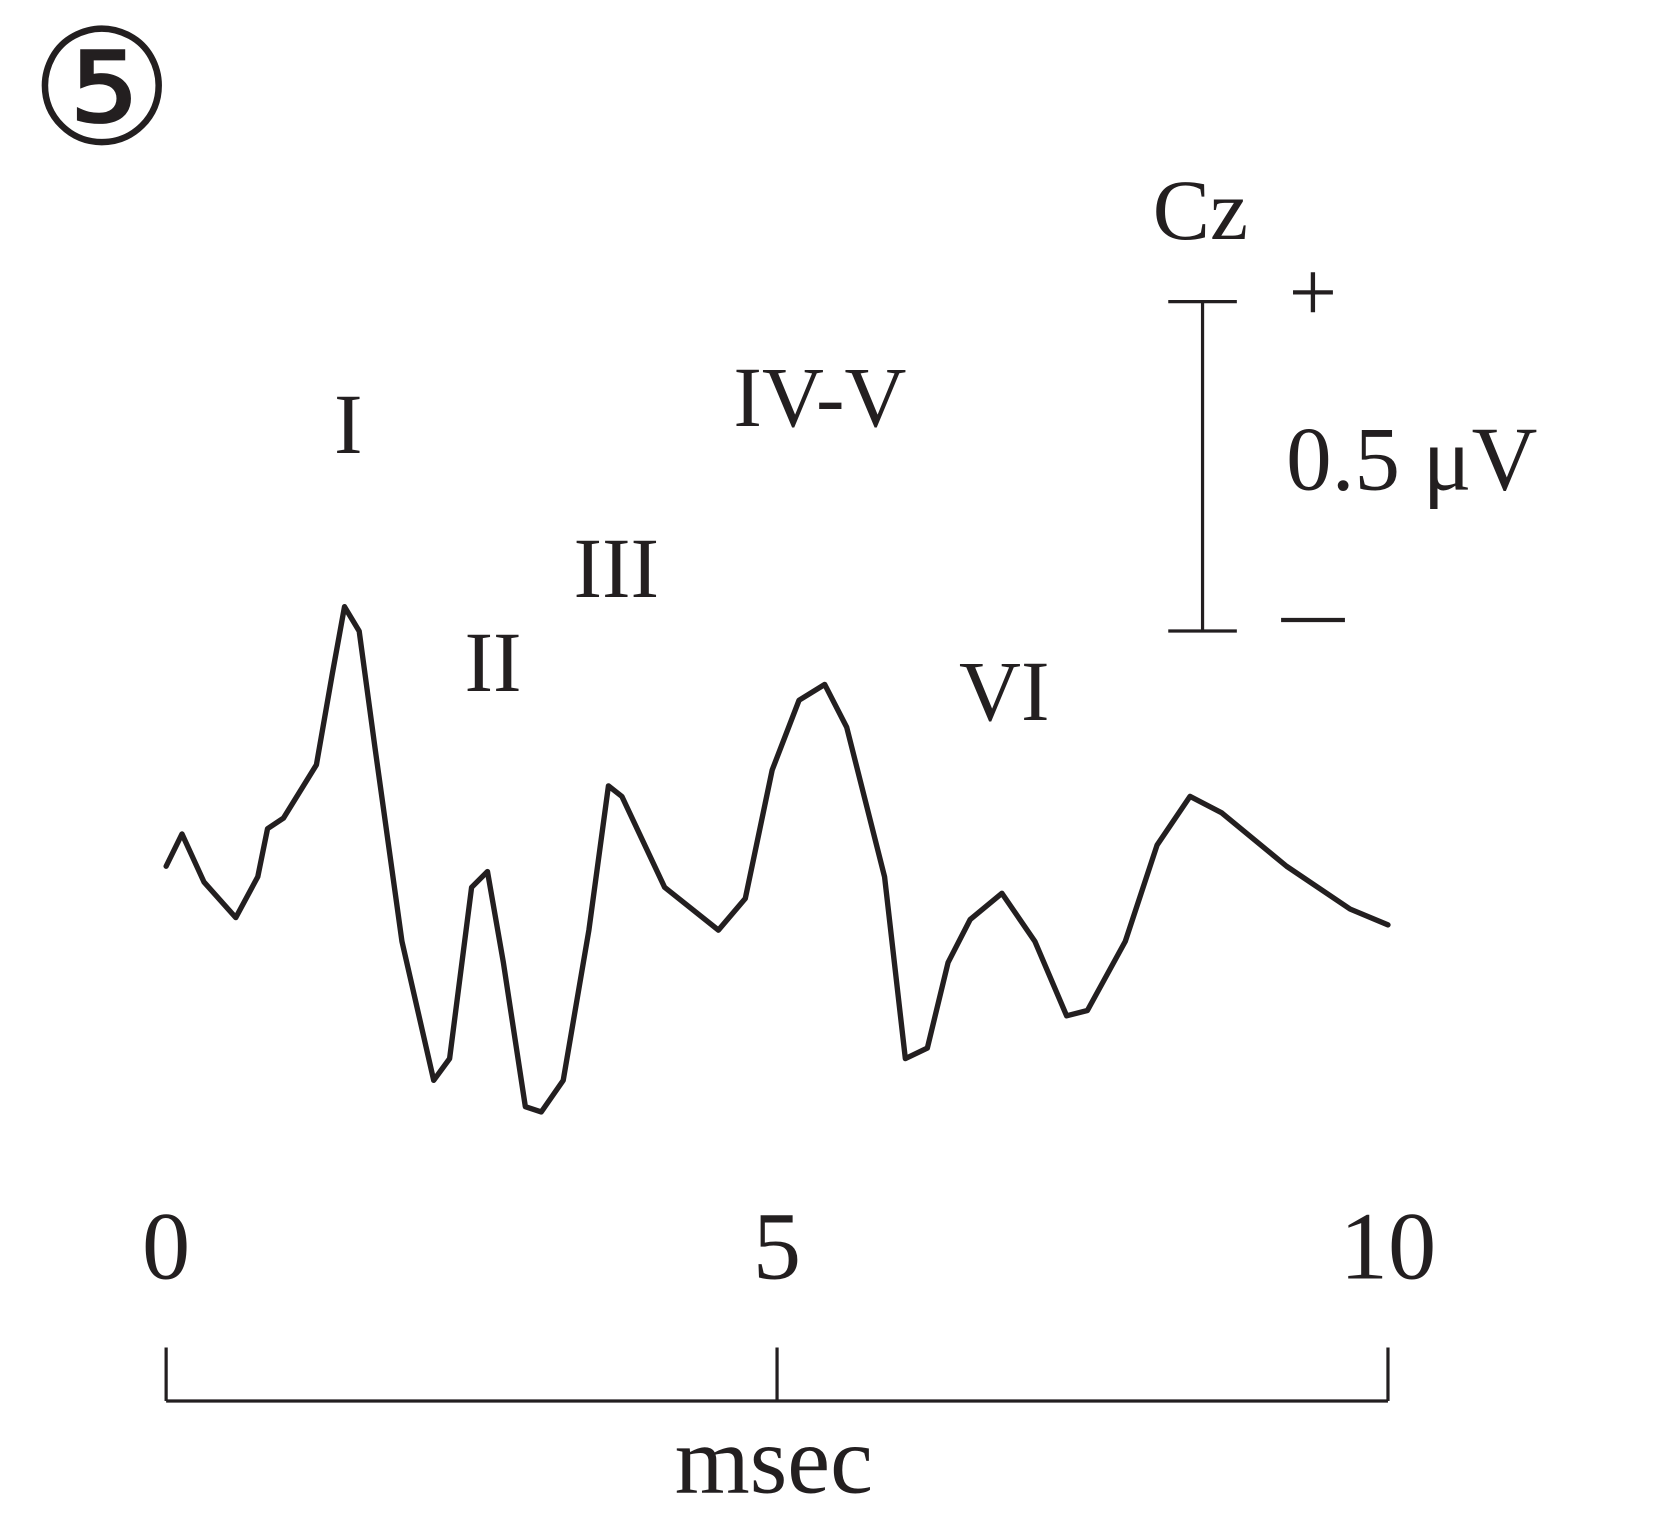 The height and width of the screenshot is (1540, 1672). What do you see at coordinates (492, 662) in the screenshot?
I see `peak-label: II` at bounding box center [492, 662].